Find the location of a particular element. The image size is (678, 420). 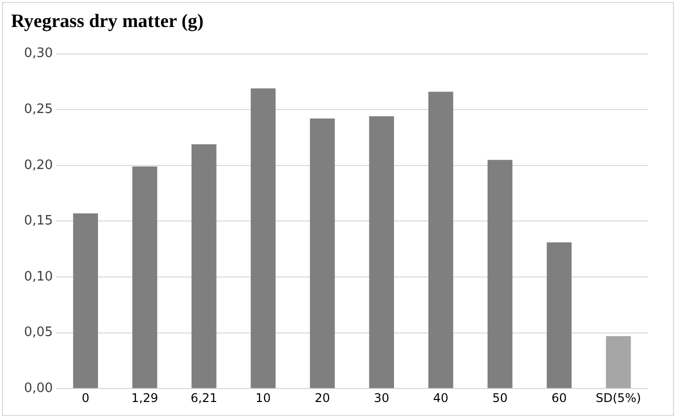

x-tick-label: 60 is located at coordinates (559, 397).